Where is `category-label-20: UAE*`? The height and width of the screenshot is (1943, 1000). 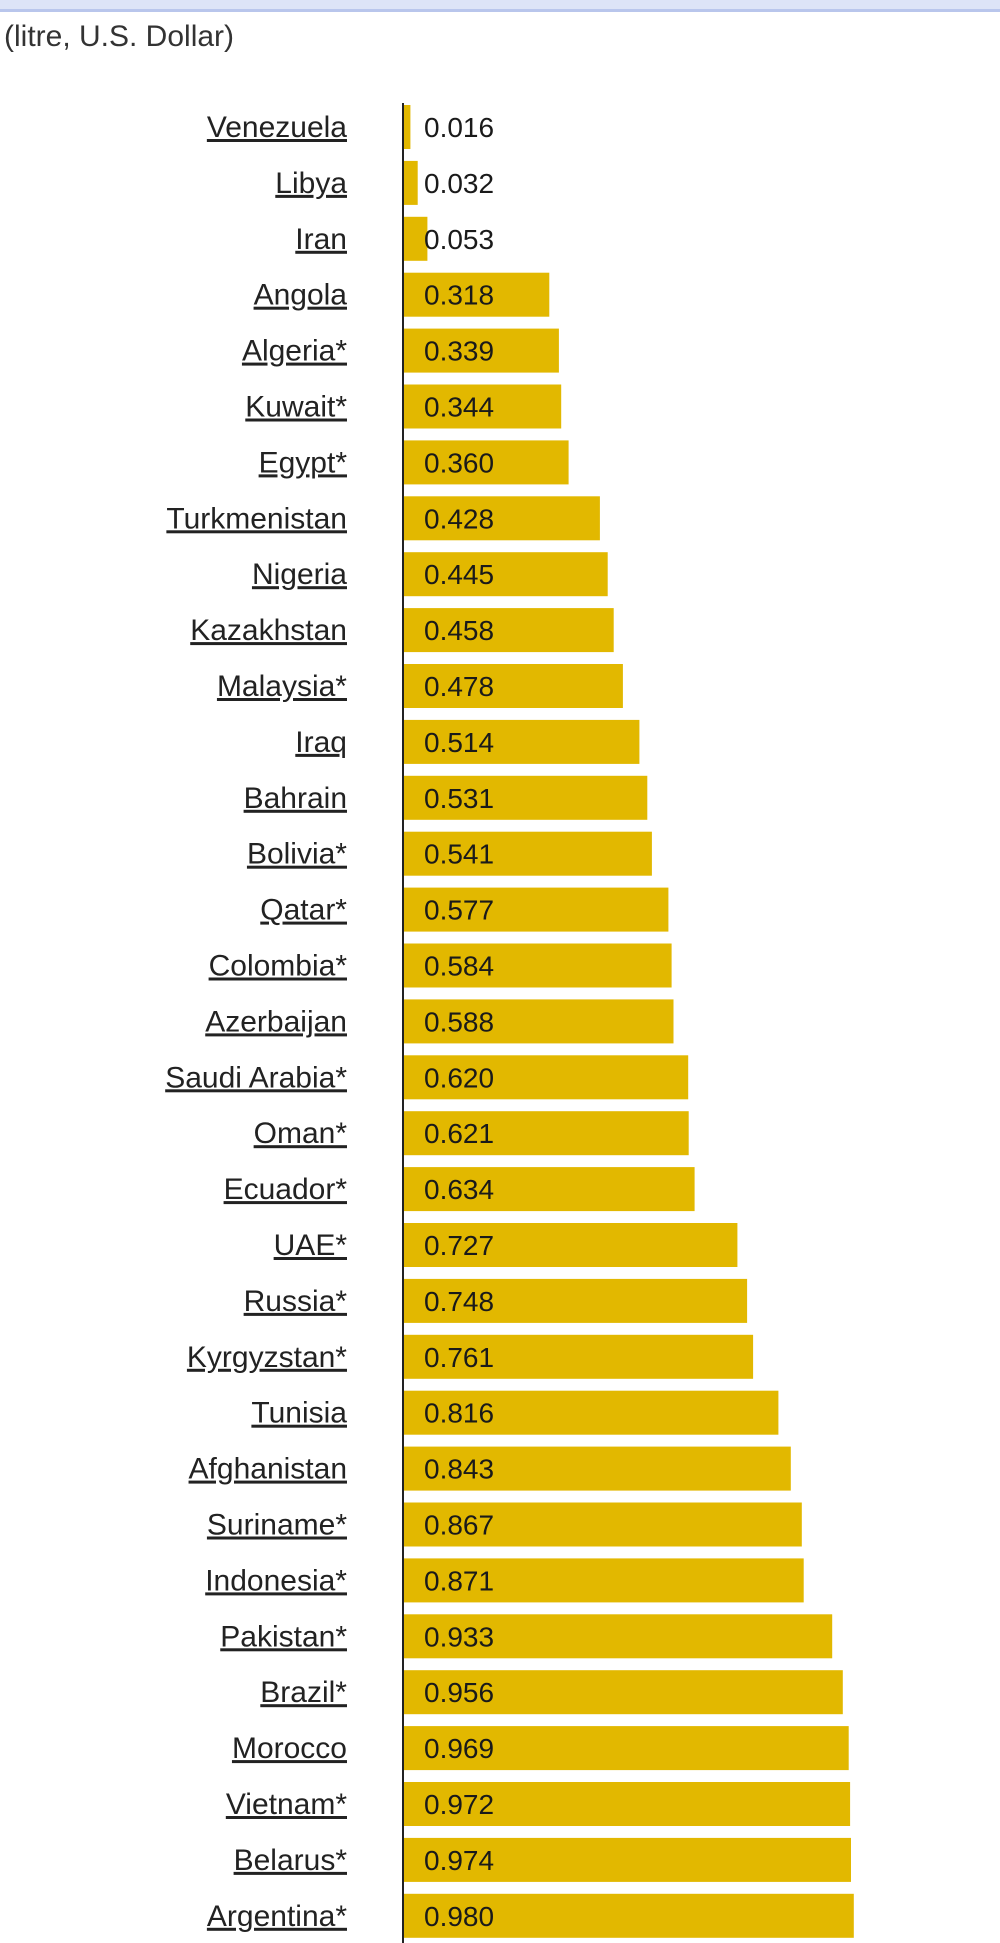 category-label-20: UAE* is located at coordinates (311, 1245).